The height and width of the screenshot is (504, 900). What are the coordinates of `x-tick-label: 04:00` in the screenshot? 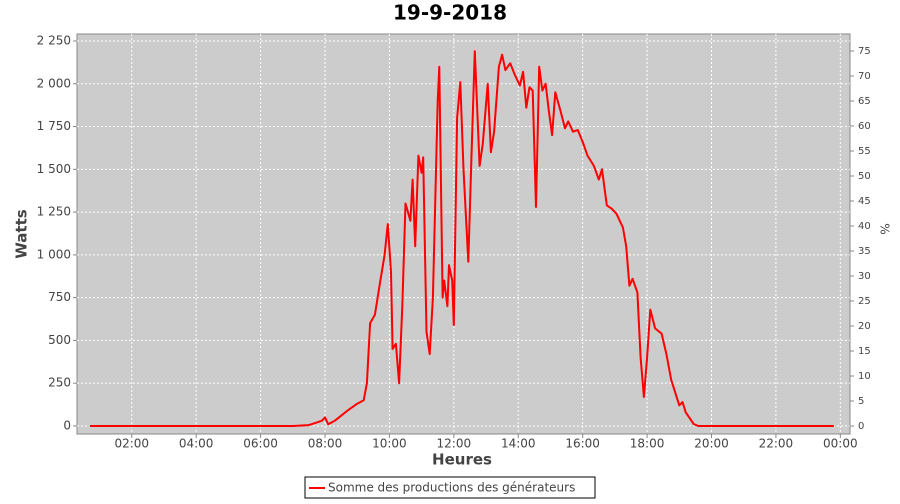 It's located at (196, 444).